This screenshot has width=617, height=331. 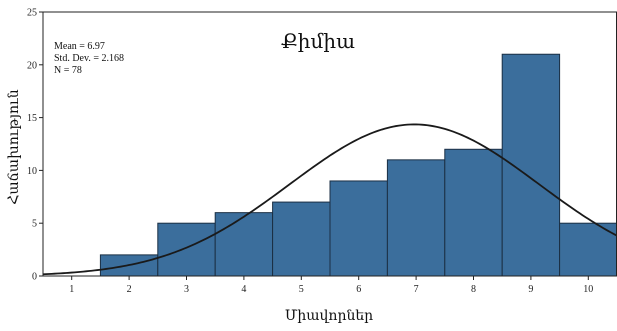 What do you see at coordinates (301, 289) in the screenshot?
I see `x-tick-label: 5` at bounding box center [301, 289].